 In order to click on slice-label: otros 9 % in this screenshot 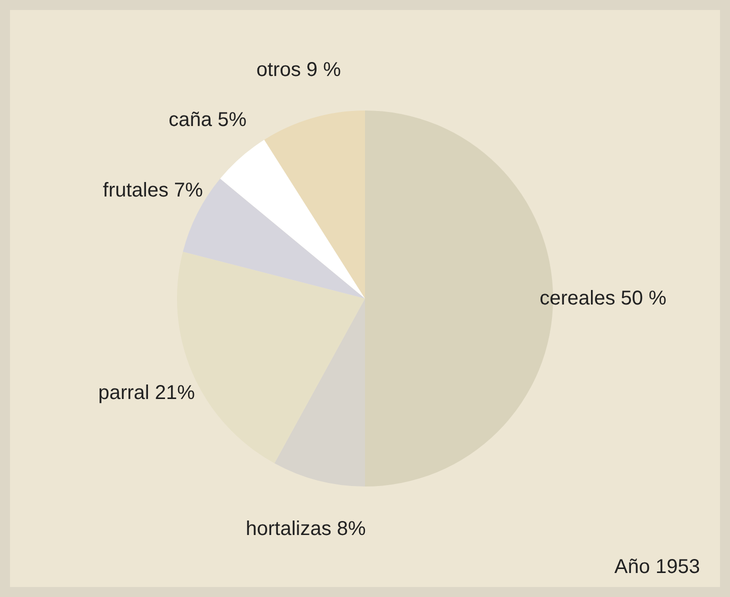, I will do `click(299, 69)`.